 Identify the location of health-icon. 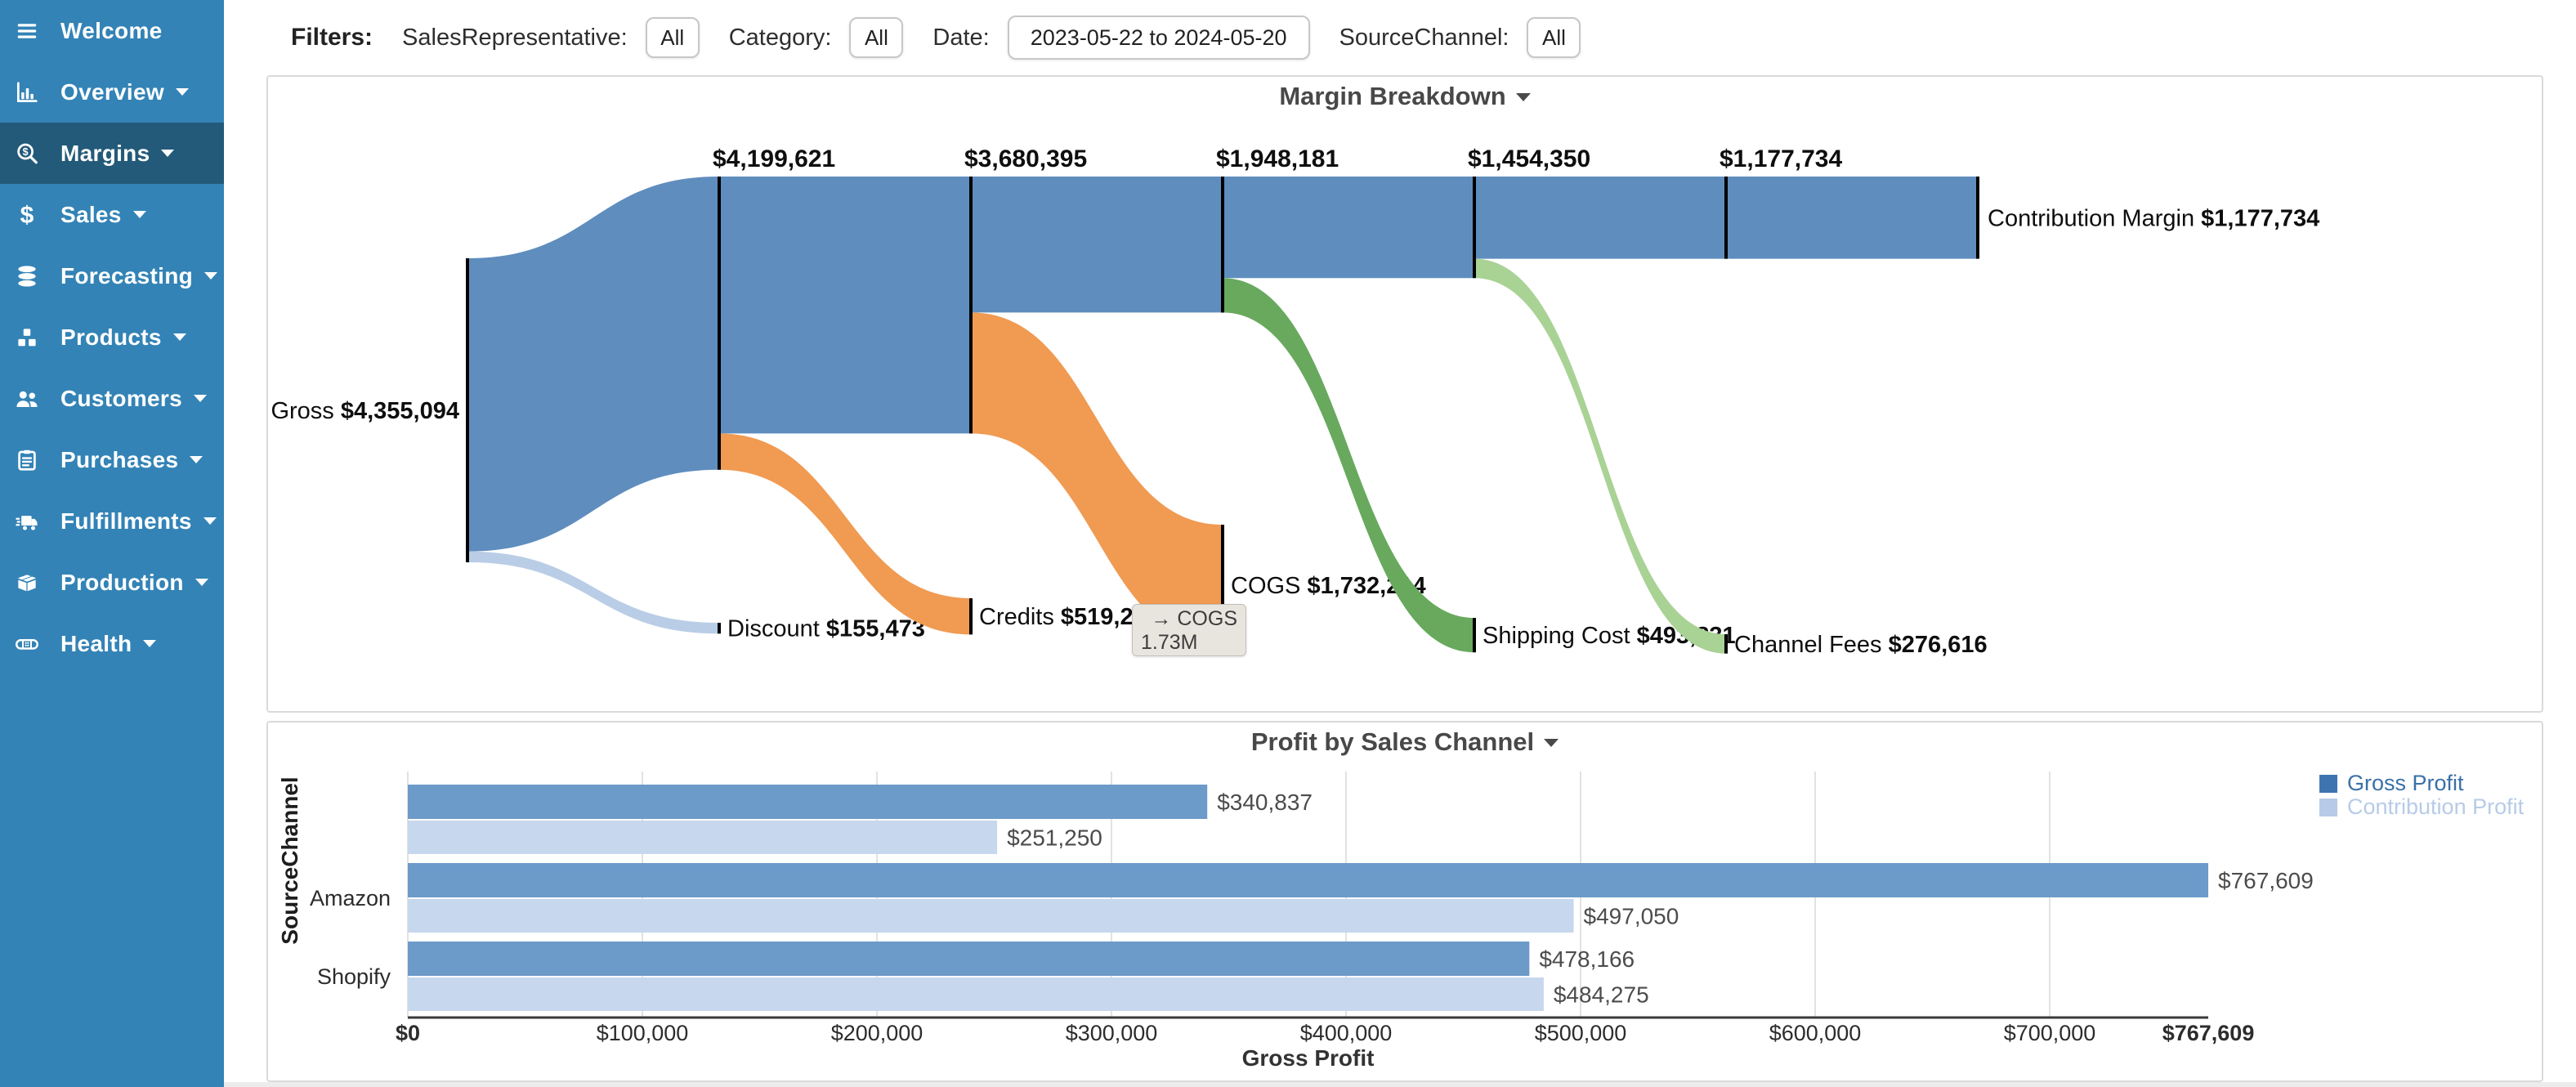
(27, 644).